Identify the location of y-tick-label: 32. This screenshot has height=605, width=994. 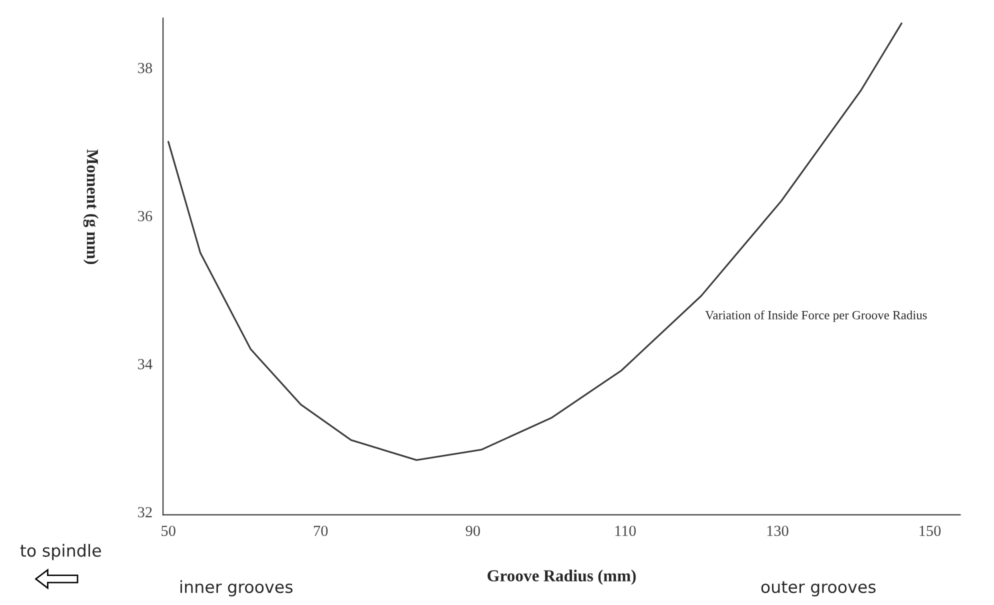
(145, 512).